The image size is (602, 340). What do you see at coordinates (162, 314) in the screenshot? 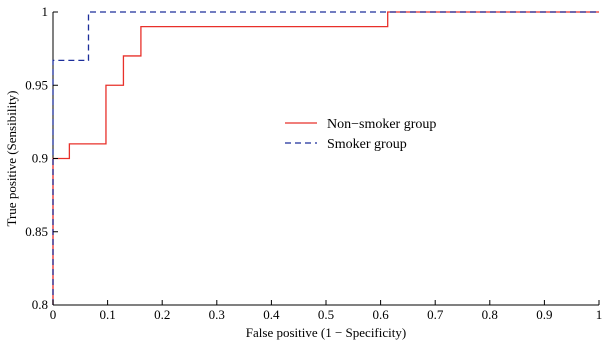
I see `x-tick-label: 0.2` at bounding box center [162, 314].